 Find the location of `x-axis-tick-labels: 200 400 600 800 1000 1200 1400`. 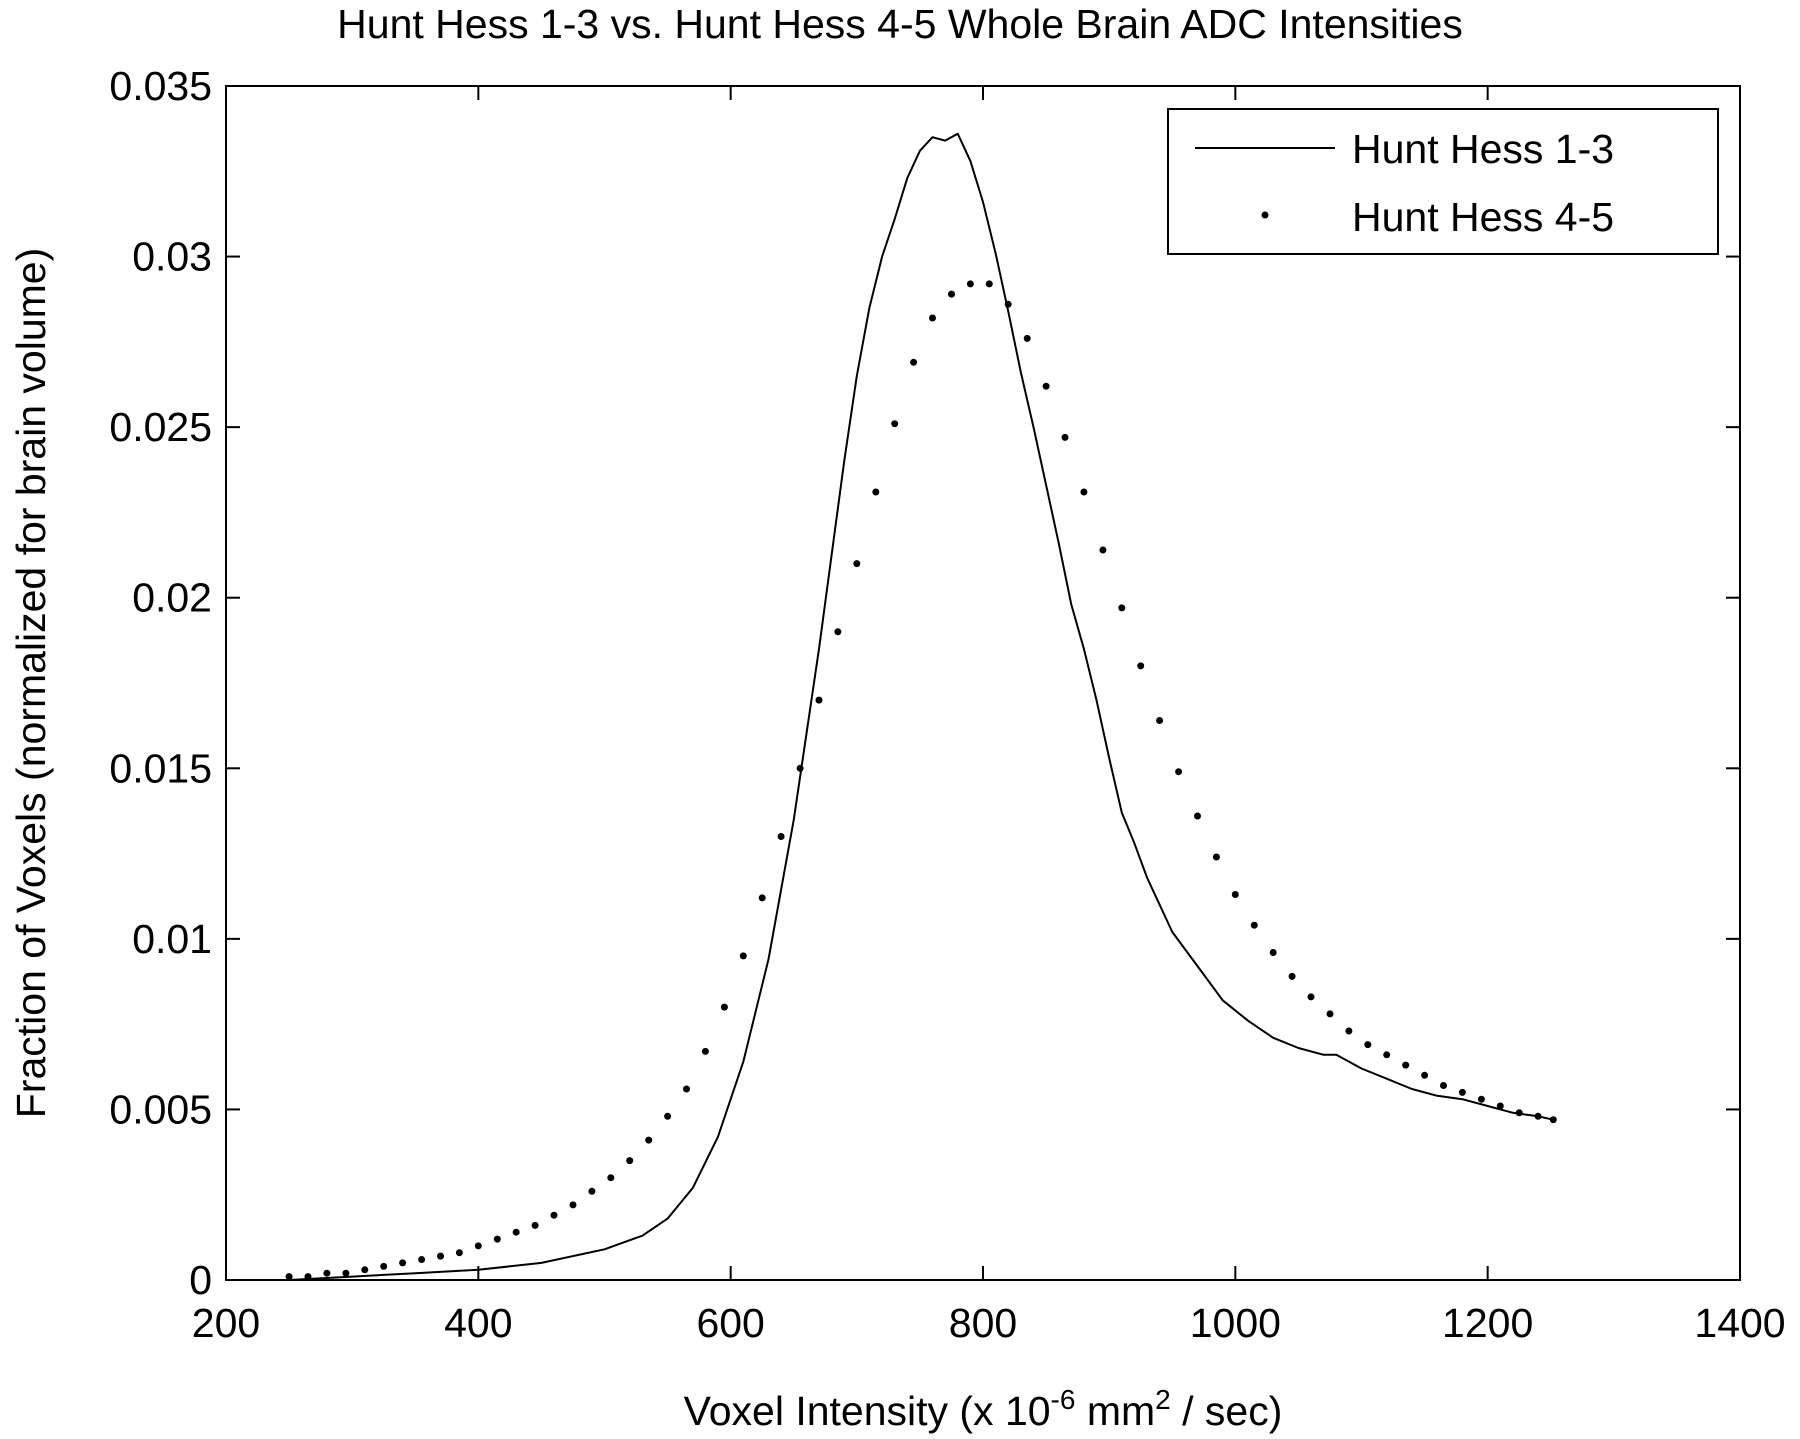

x-axis-tick-labels: 200 400 600 800 1000 1200 1400 is located at coordinates (989, 1323).